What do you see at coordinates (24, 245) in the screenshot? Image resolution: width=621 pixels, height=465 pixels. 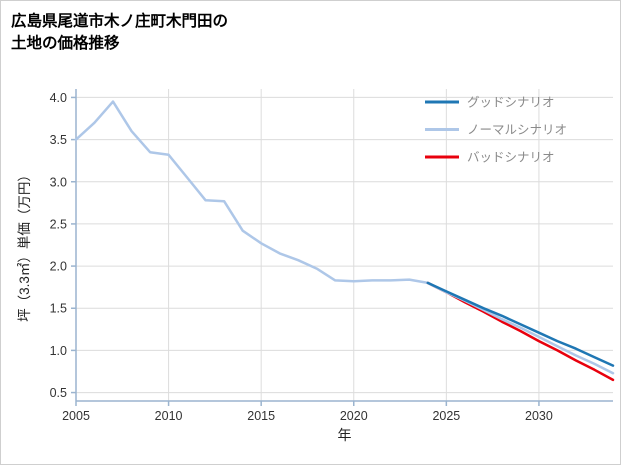 I see `y-axis-label: 坪（3.3㎡）単価（万円）` at bounding box center [24, 245].